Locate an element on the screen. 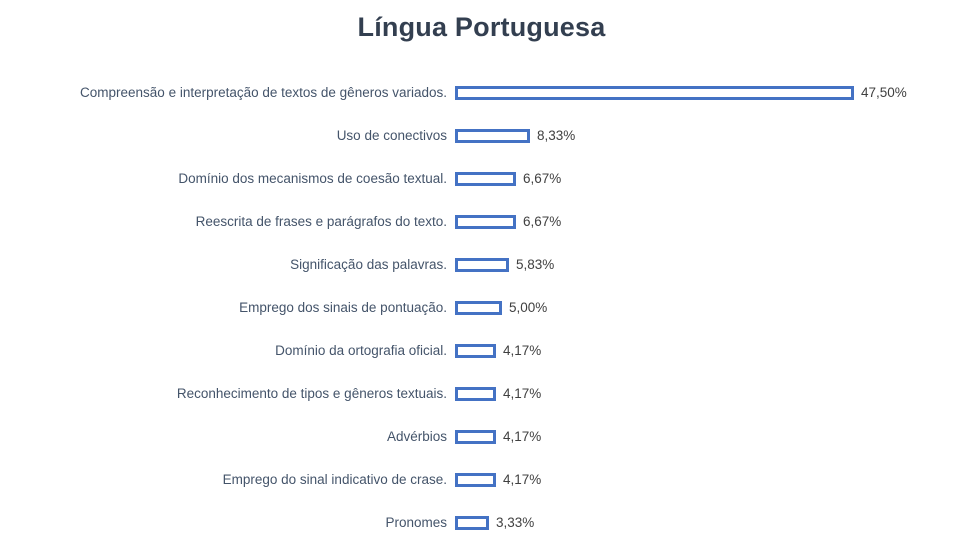  category-label: Uso de conectivos is located at coordinates (391, 135).